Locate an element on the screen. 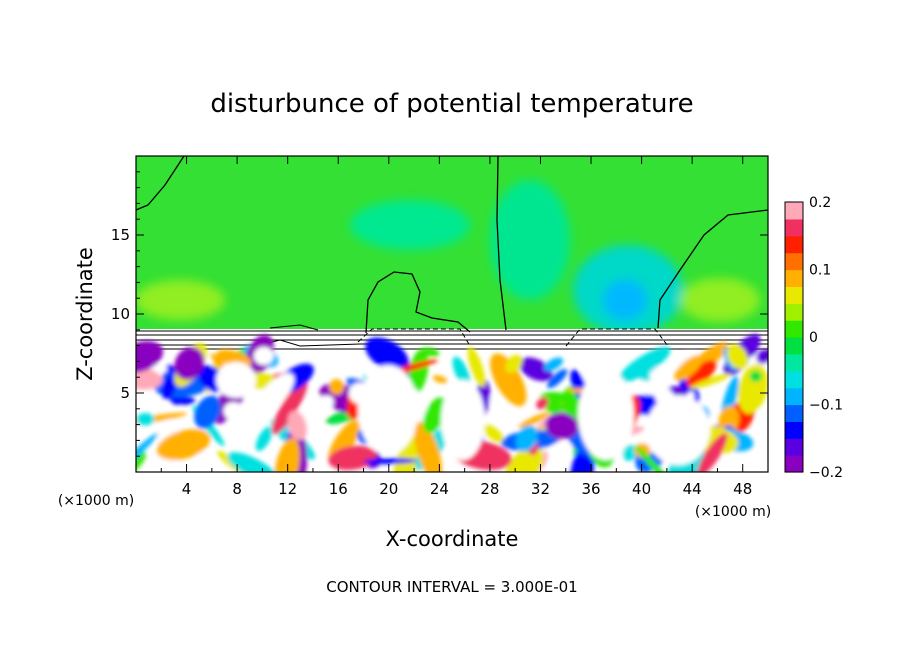 The image size is (904, 654). x-tick-label: 36 is located at coordinates (590, 489).